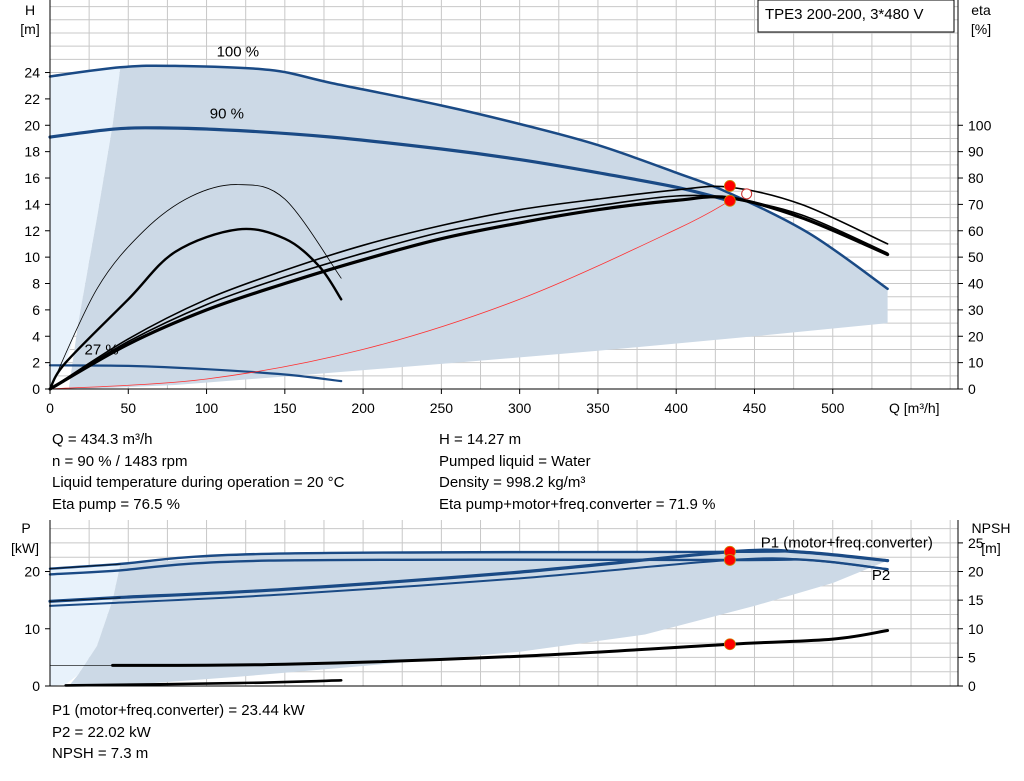  What do you see at coordinates (50, 408) in the screenshot?
I see `x-tick-label: 0` at bounding box center [50, 408].